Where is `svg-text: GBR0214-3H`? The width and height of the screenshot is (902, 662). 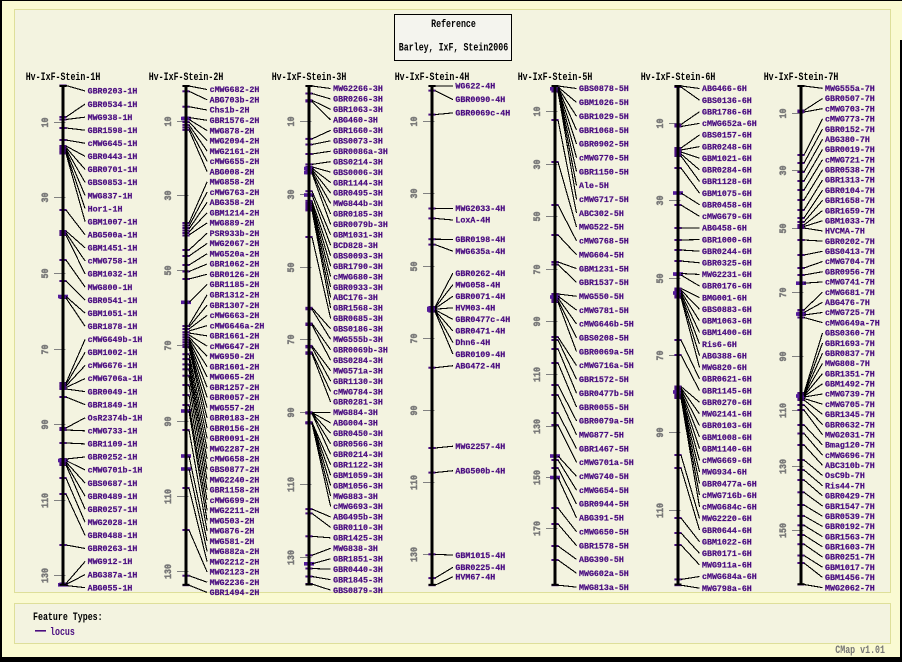 svg-text: GBR0214-3H is located at coordinates (358, 455).